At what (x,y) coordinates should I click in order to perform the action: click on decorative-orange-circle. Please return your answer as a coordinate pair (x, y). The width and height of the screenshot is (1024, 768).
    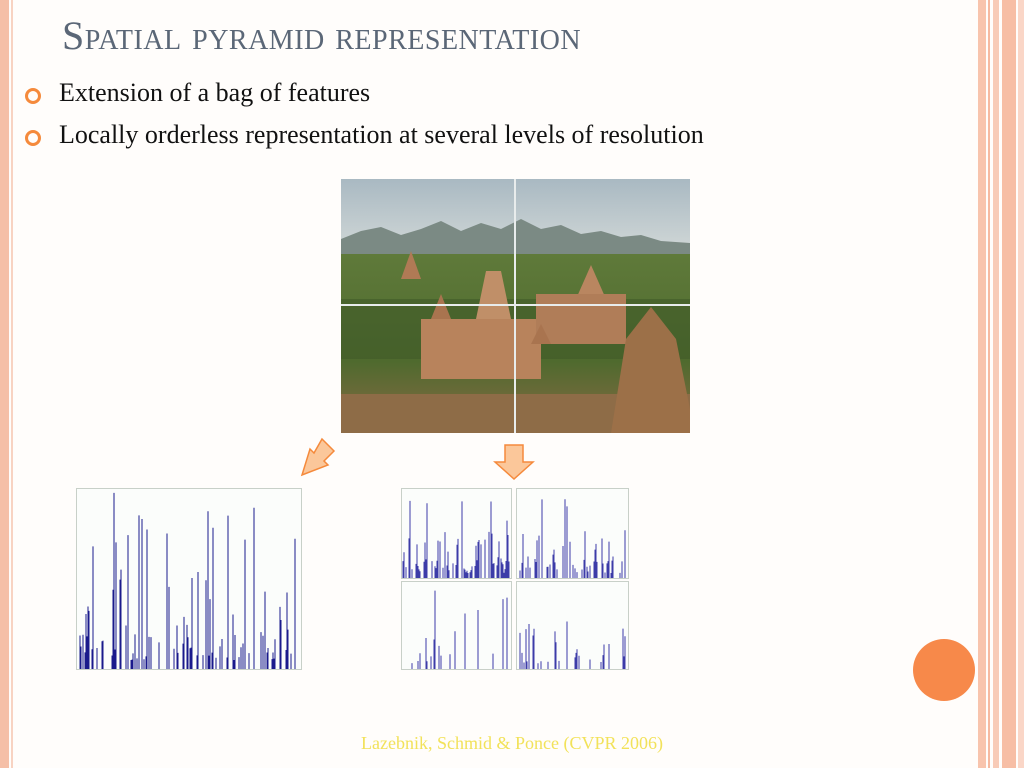
    Looking at the image, I should click on (944, 670).